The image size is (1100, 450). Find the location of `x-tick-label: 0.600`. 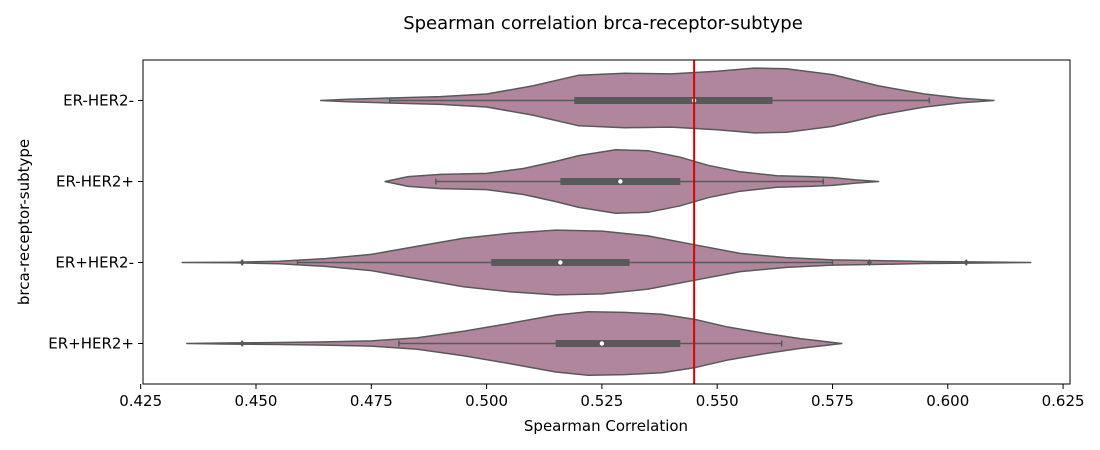

x-tick-label: 0.600 is located at coordinates (947, 401).